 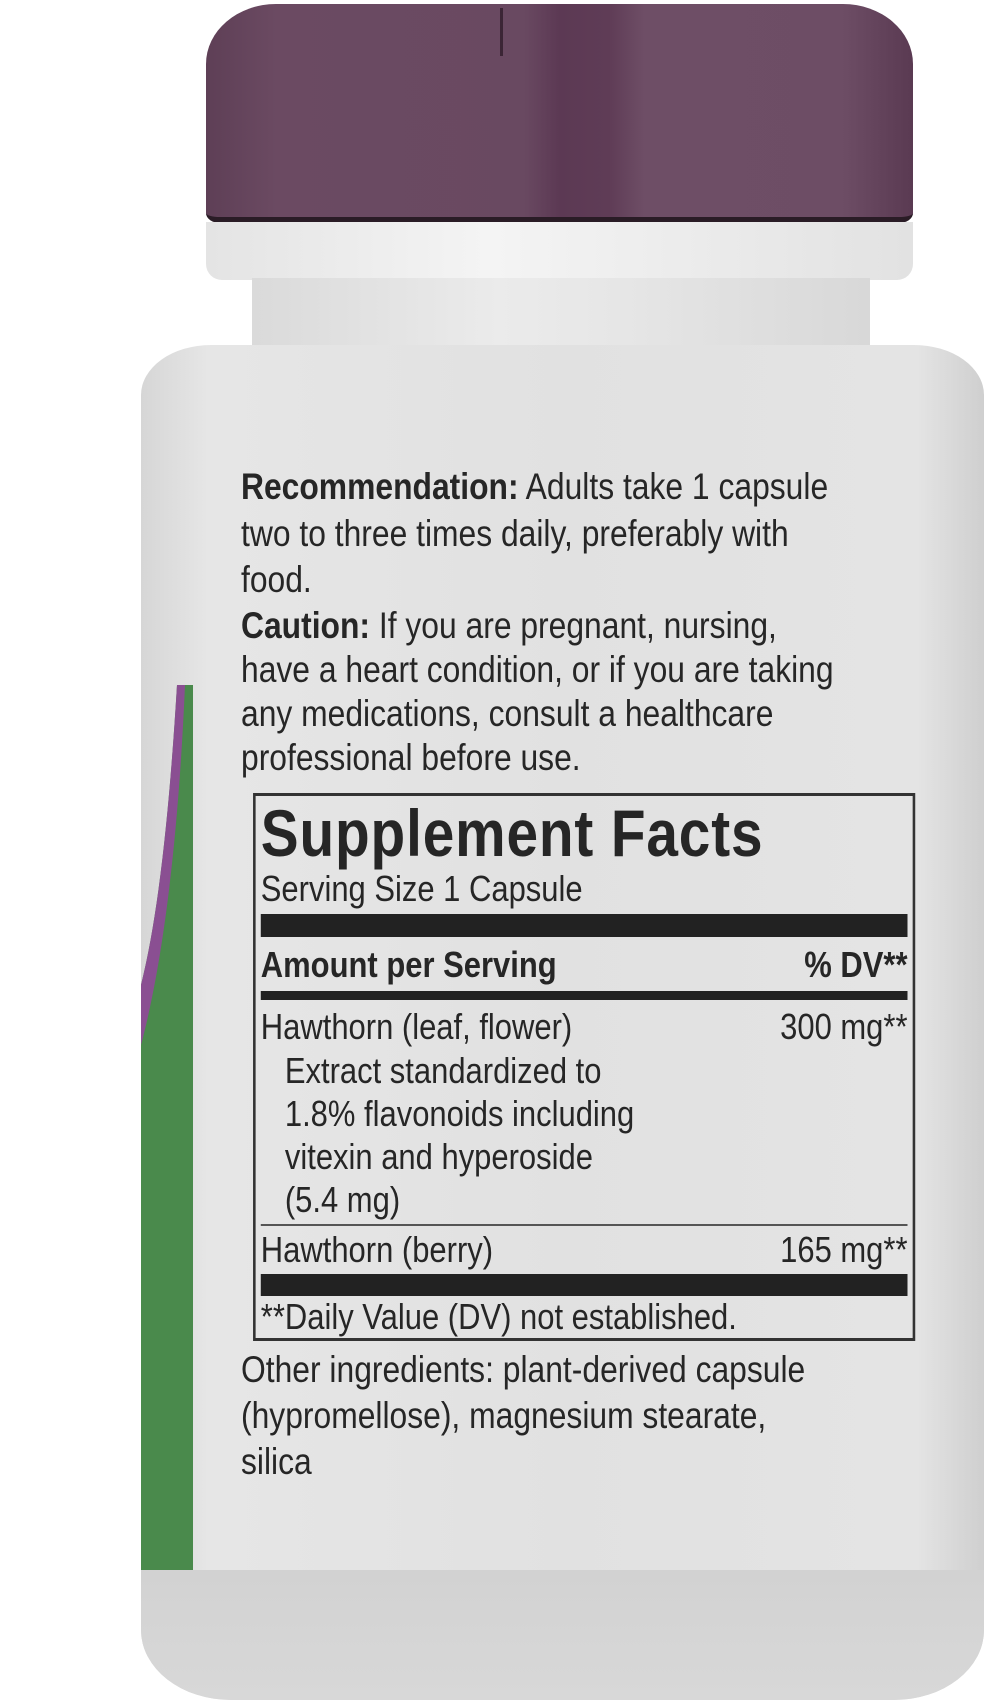 What do you see at coordinates (844, 1249) in the screenshot?
I see `ingredient-amount: 165 mg**` at bounding box center [844, 1249].